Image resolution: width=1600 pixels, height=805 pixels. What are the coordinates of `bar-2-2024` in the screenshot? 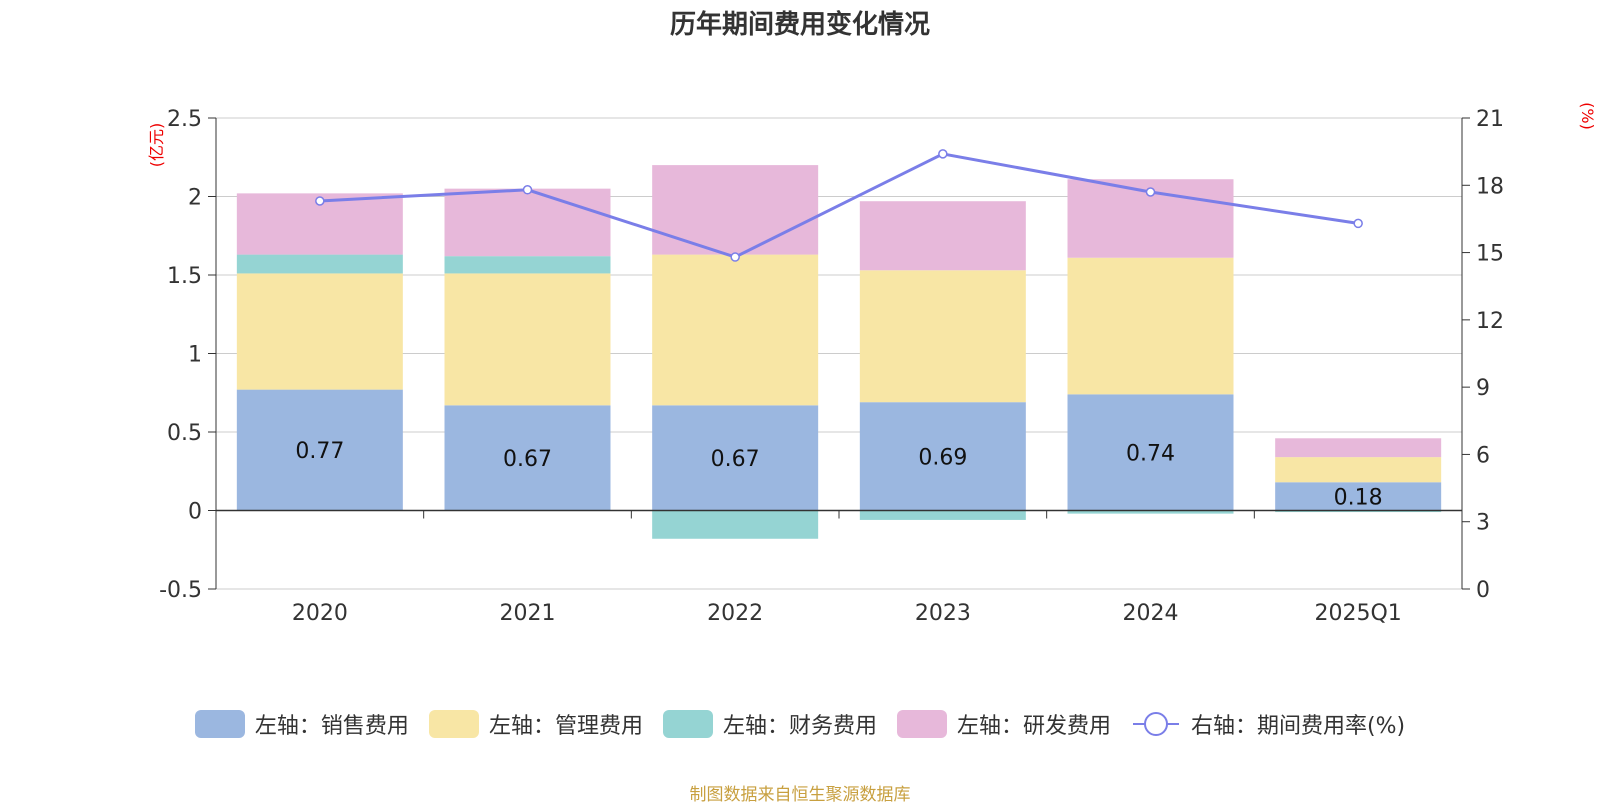 It's located at (1150, 512).